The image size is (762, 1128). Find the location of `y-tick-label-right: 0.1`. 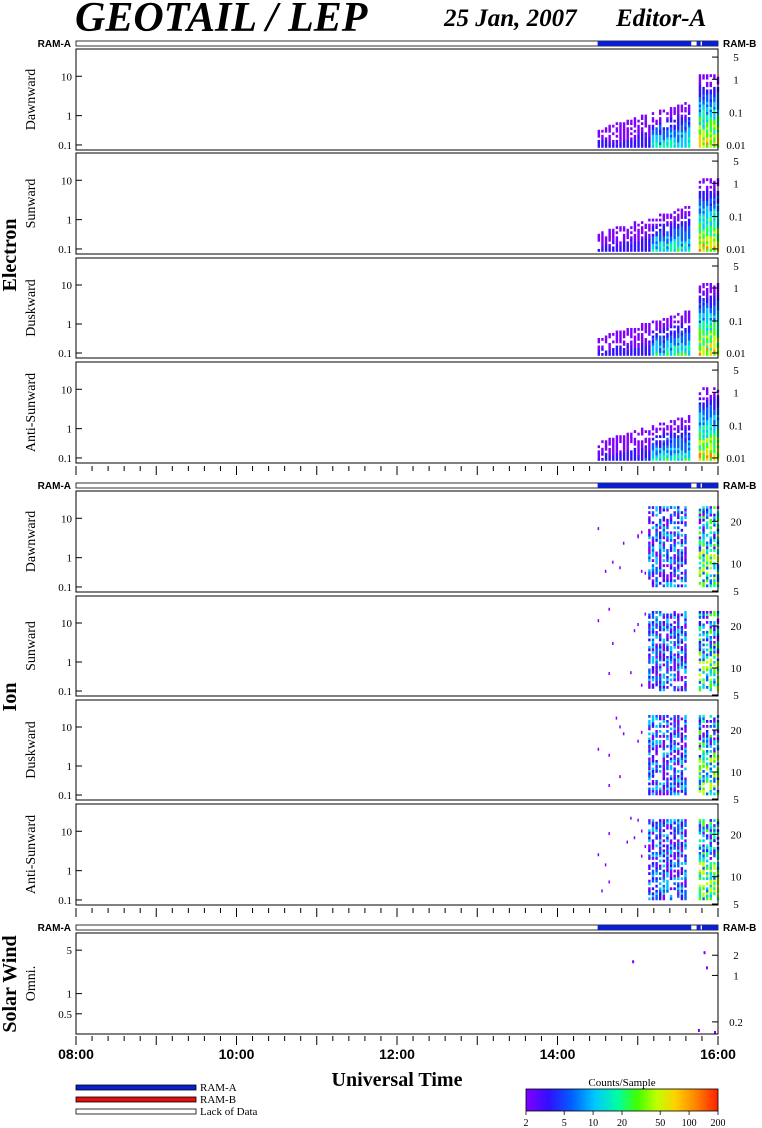

y-tick-label-right: 0.1 is located at coordinates (736, 322).